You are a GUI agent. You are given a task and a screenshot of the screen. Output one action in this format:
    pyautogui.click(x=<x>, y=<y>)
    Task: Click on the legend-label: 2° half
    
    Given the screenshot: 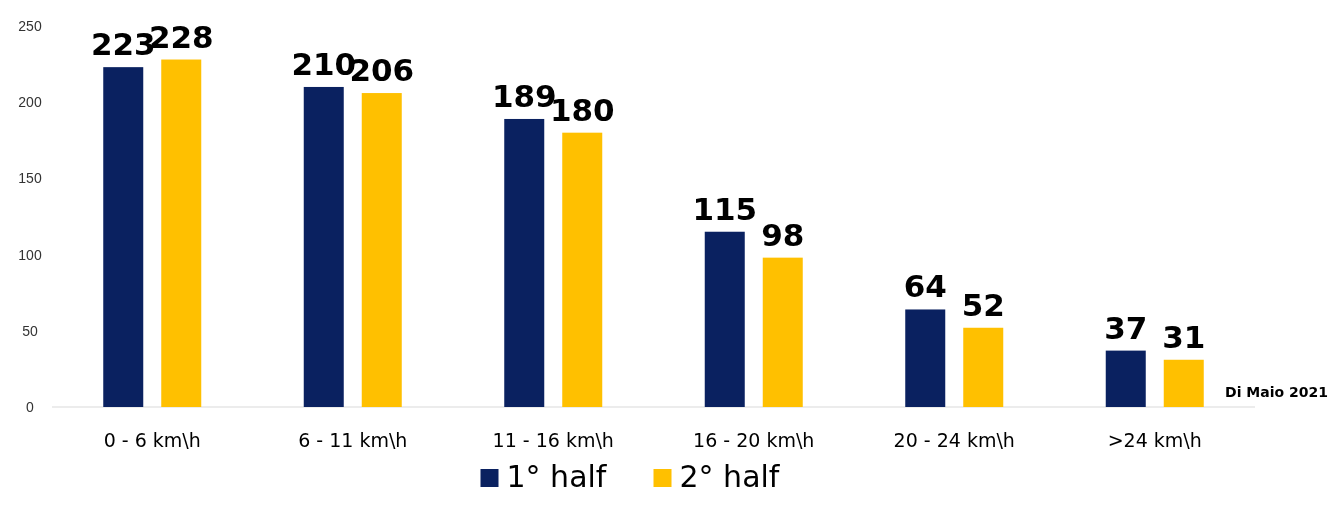 What is the action you would take?
    pyautogui.click(x=730, y=476)
    